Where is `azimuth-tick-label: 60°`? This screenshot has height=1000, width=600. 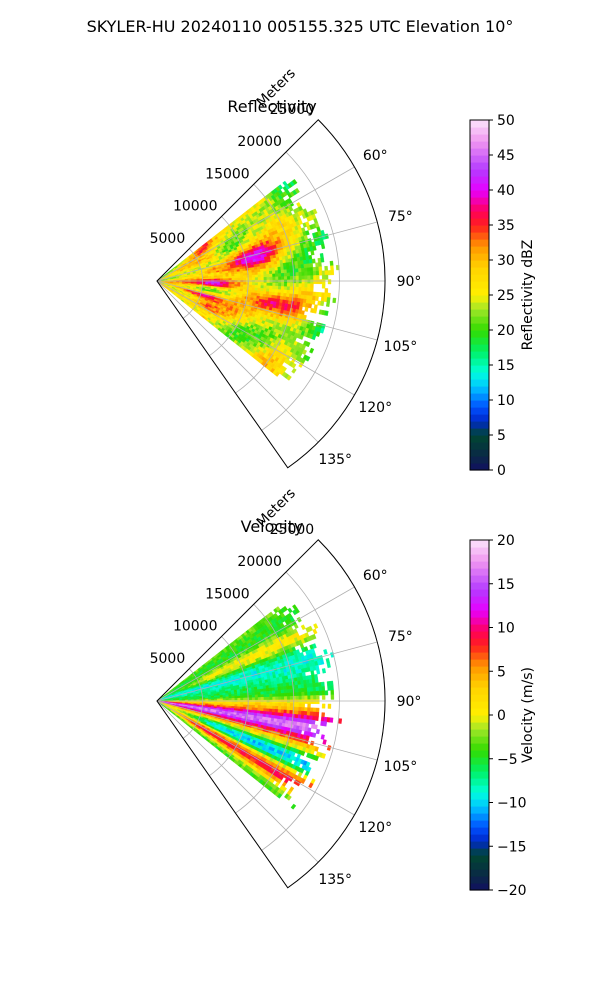
azimuth-tick-label: 60° is located at coordinates (375, 156).